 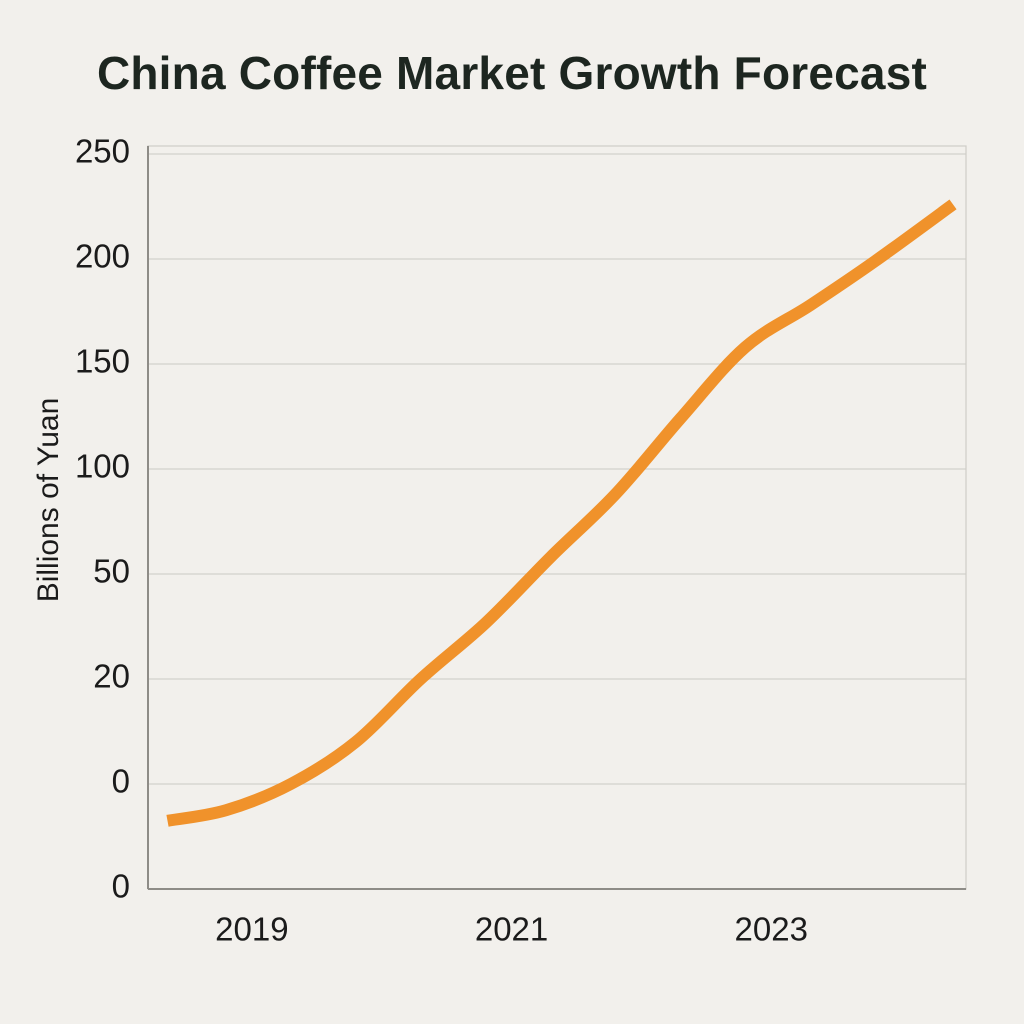 What do you see at coordinates (102, 151) in the screenshot?
I see `y-tick-label-7: 250` at bounding box center [102, 151].